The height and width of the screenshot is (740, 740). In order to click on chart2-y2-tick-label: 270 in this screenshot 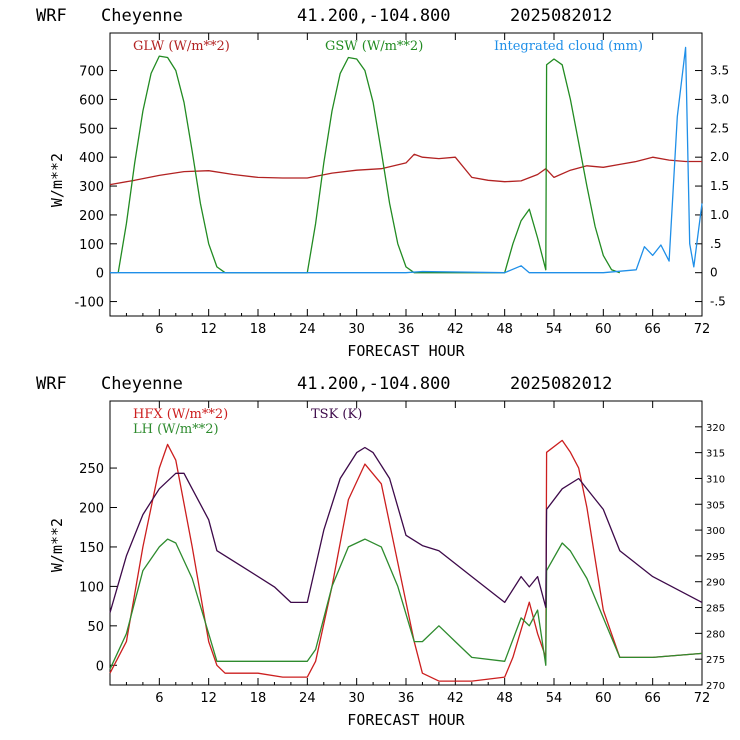, I will do `click(715, 686)`.